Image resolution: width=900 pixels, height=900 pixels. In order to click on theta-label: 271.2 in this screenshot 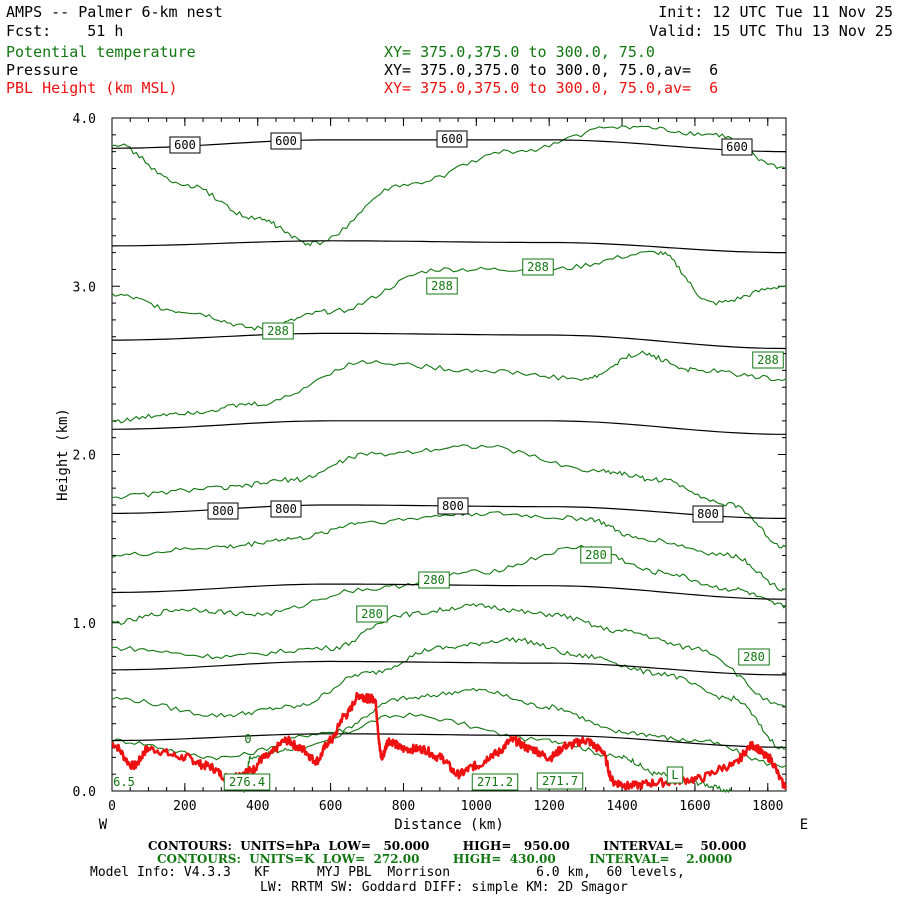, I will do `click(495, 782)`.